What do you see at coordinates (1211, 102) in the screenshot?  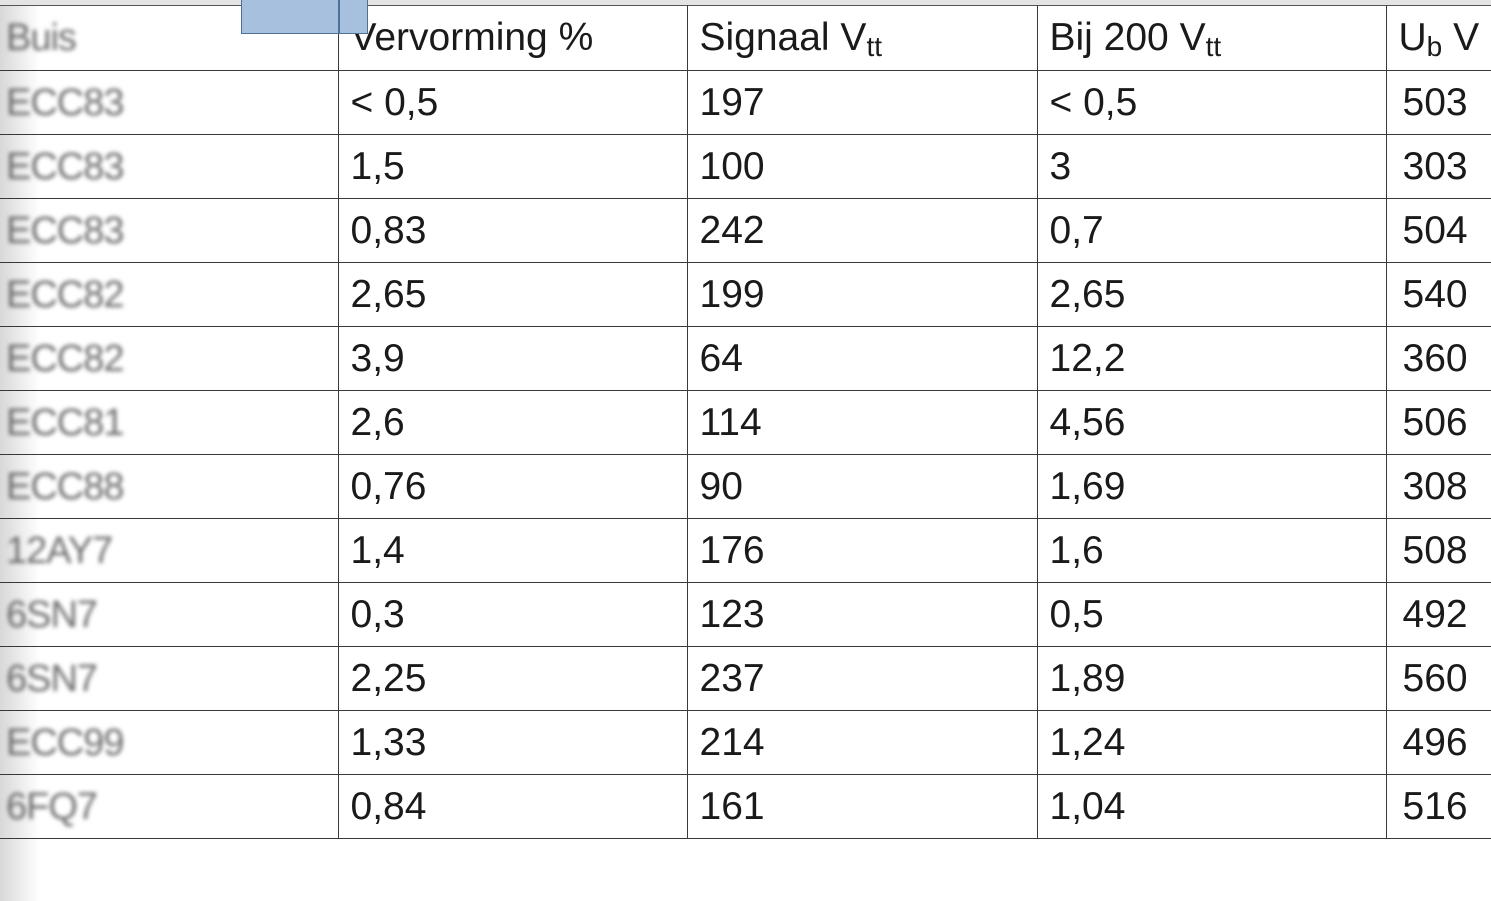 I see `cell-at-200: < 0,5` at bounding box center [1211, 102].